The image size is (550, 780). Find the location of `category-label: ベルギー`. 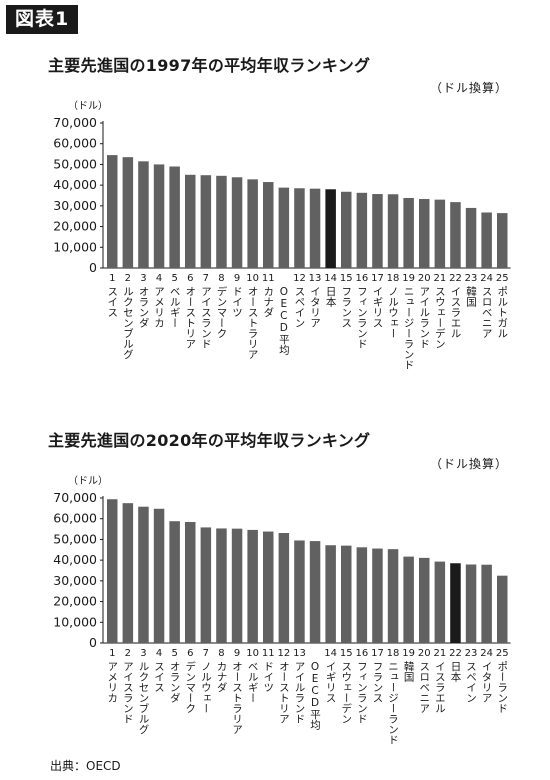

category-label: ベルギー is located at coordinates (253, 682).